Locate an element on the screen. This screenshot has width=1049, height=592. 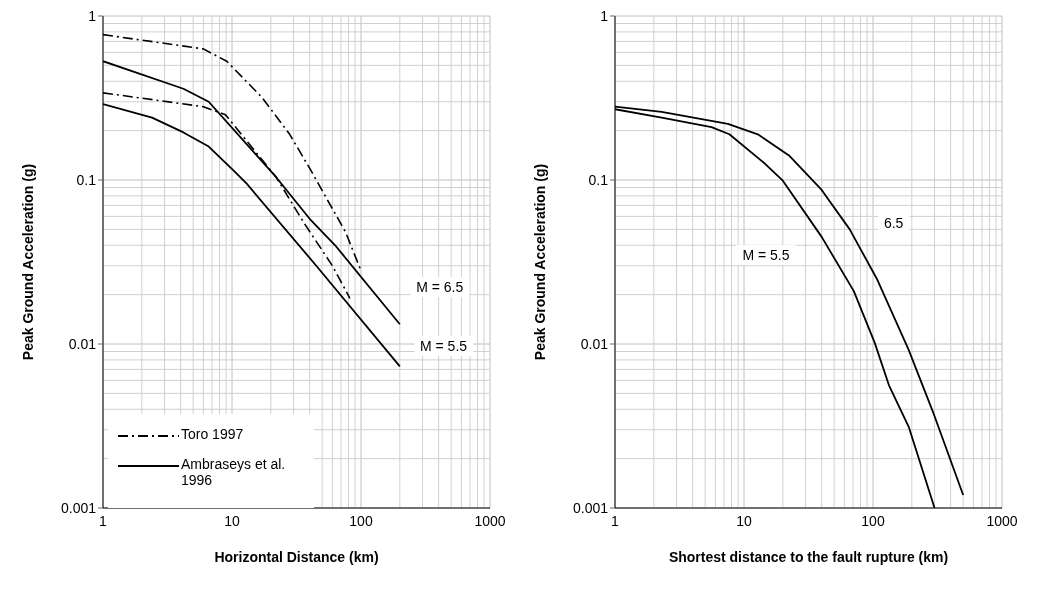
legend-label: Ambraseys et al. 1996 is located at coordinates (234, 472).